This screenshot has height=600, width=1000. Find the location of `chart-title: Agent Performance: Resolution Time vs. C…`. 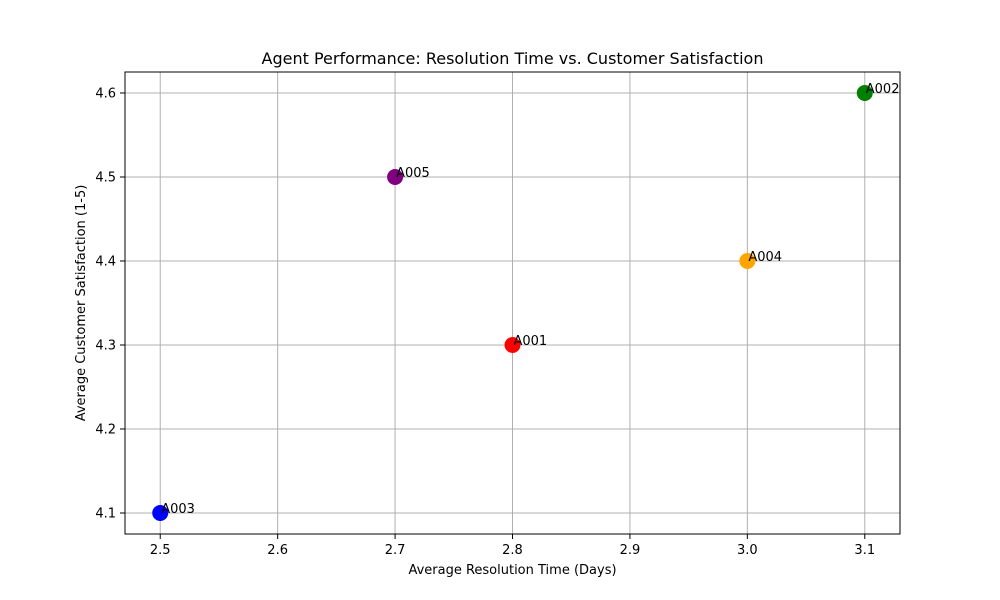

chart-title: Agent Performance: Resolution Time vs. C… is located at coordinates (513, 58).